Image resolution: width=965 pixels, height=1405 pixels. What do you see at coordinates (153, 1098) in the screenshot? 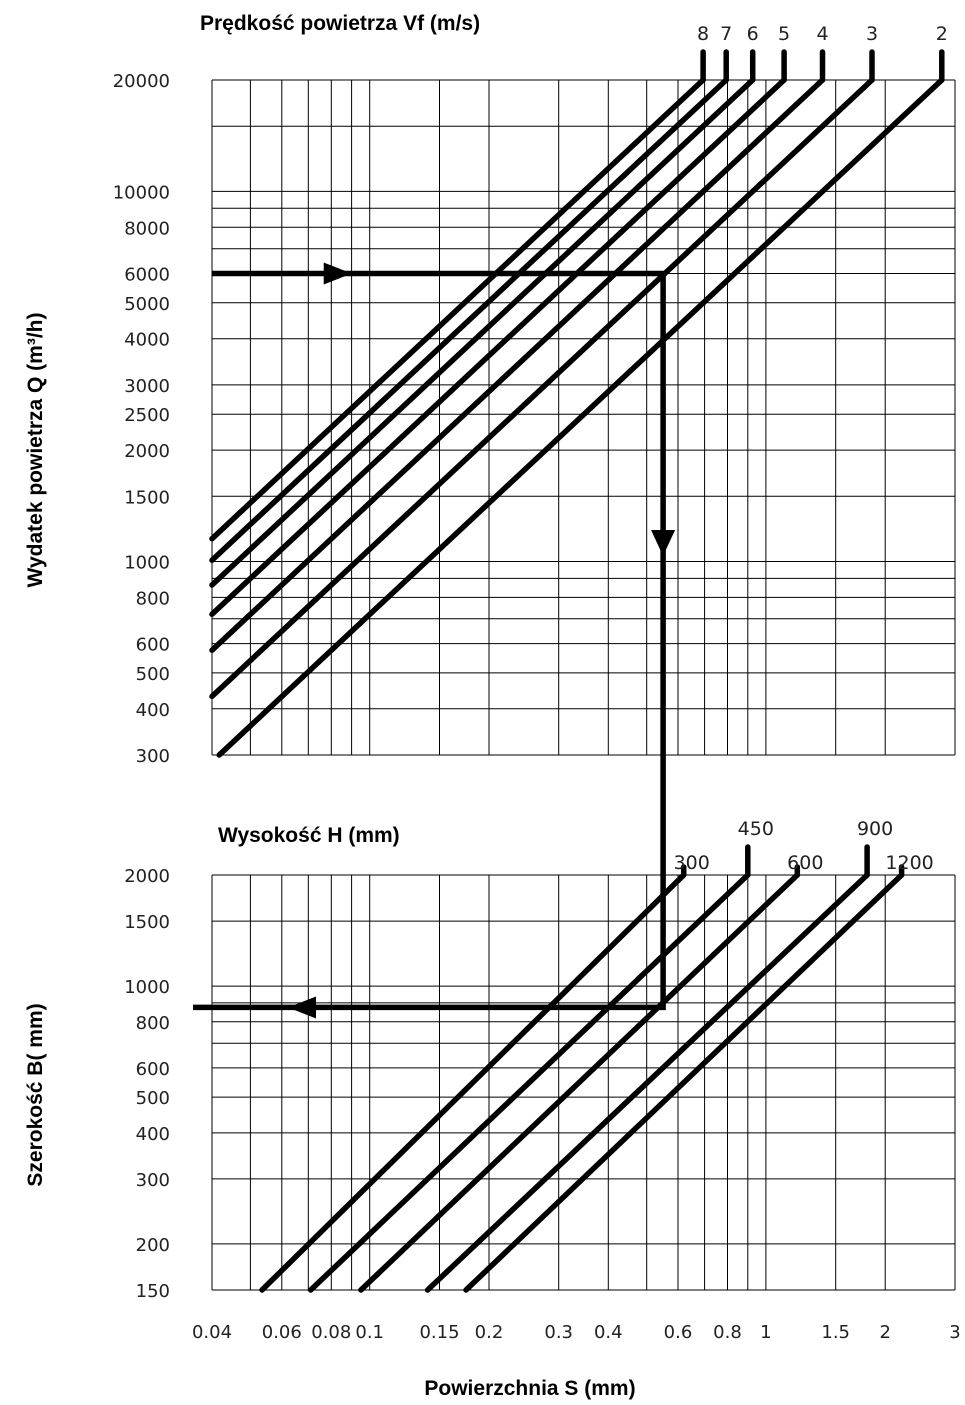
I see `bottom-y-tick-label: 500` at bounding box center [153, 1098].